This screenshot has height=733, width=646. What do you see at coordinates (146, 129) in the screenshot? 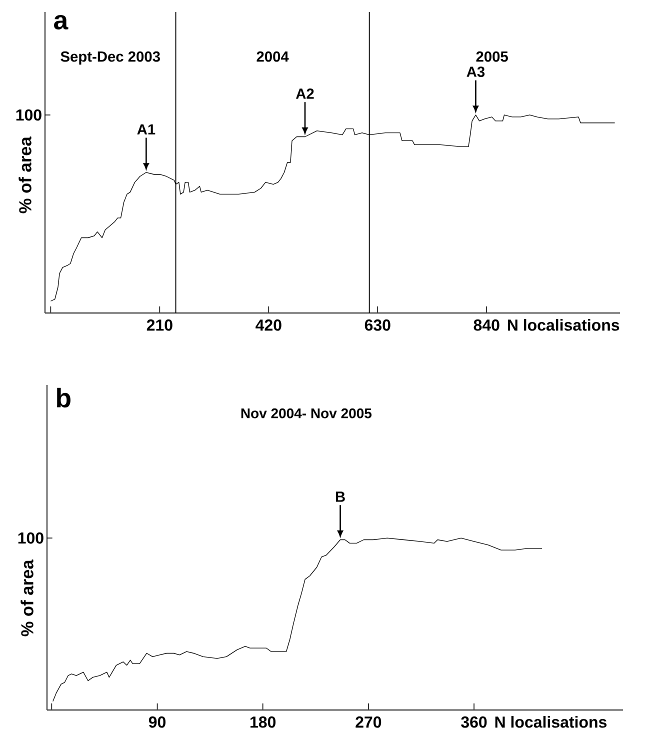
I see `annotation: A1` at bounding box center [146, 129].